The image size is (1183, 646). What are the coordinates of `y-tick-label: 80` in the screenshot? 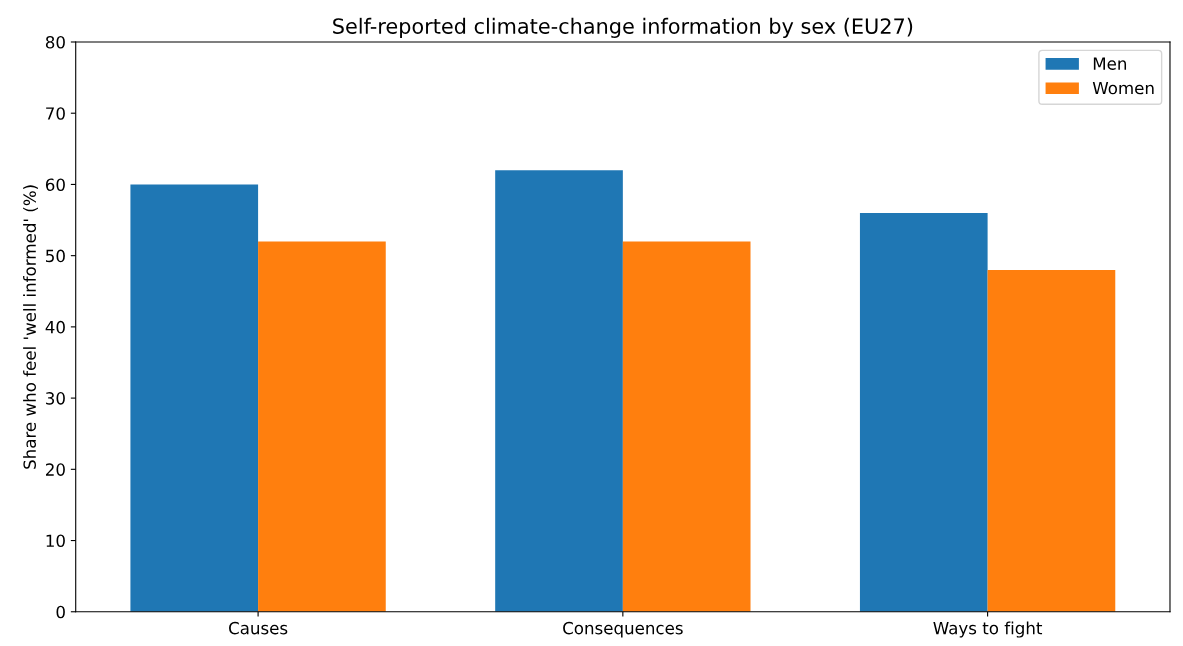 It's located at (55, 42).